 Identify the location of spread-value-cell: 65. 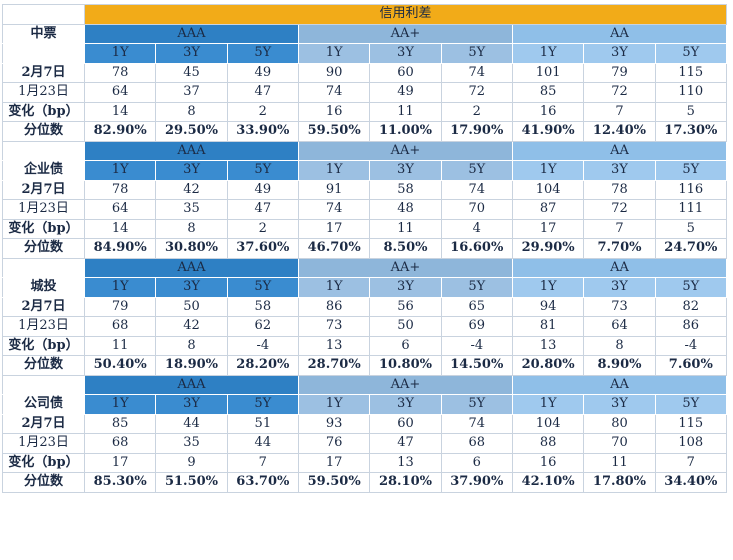
(476, 306).